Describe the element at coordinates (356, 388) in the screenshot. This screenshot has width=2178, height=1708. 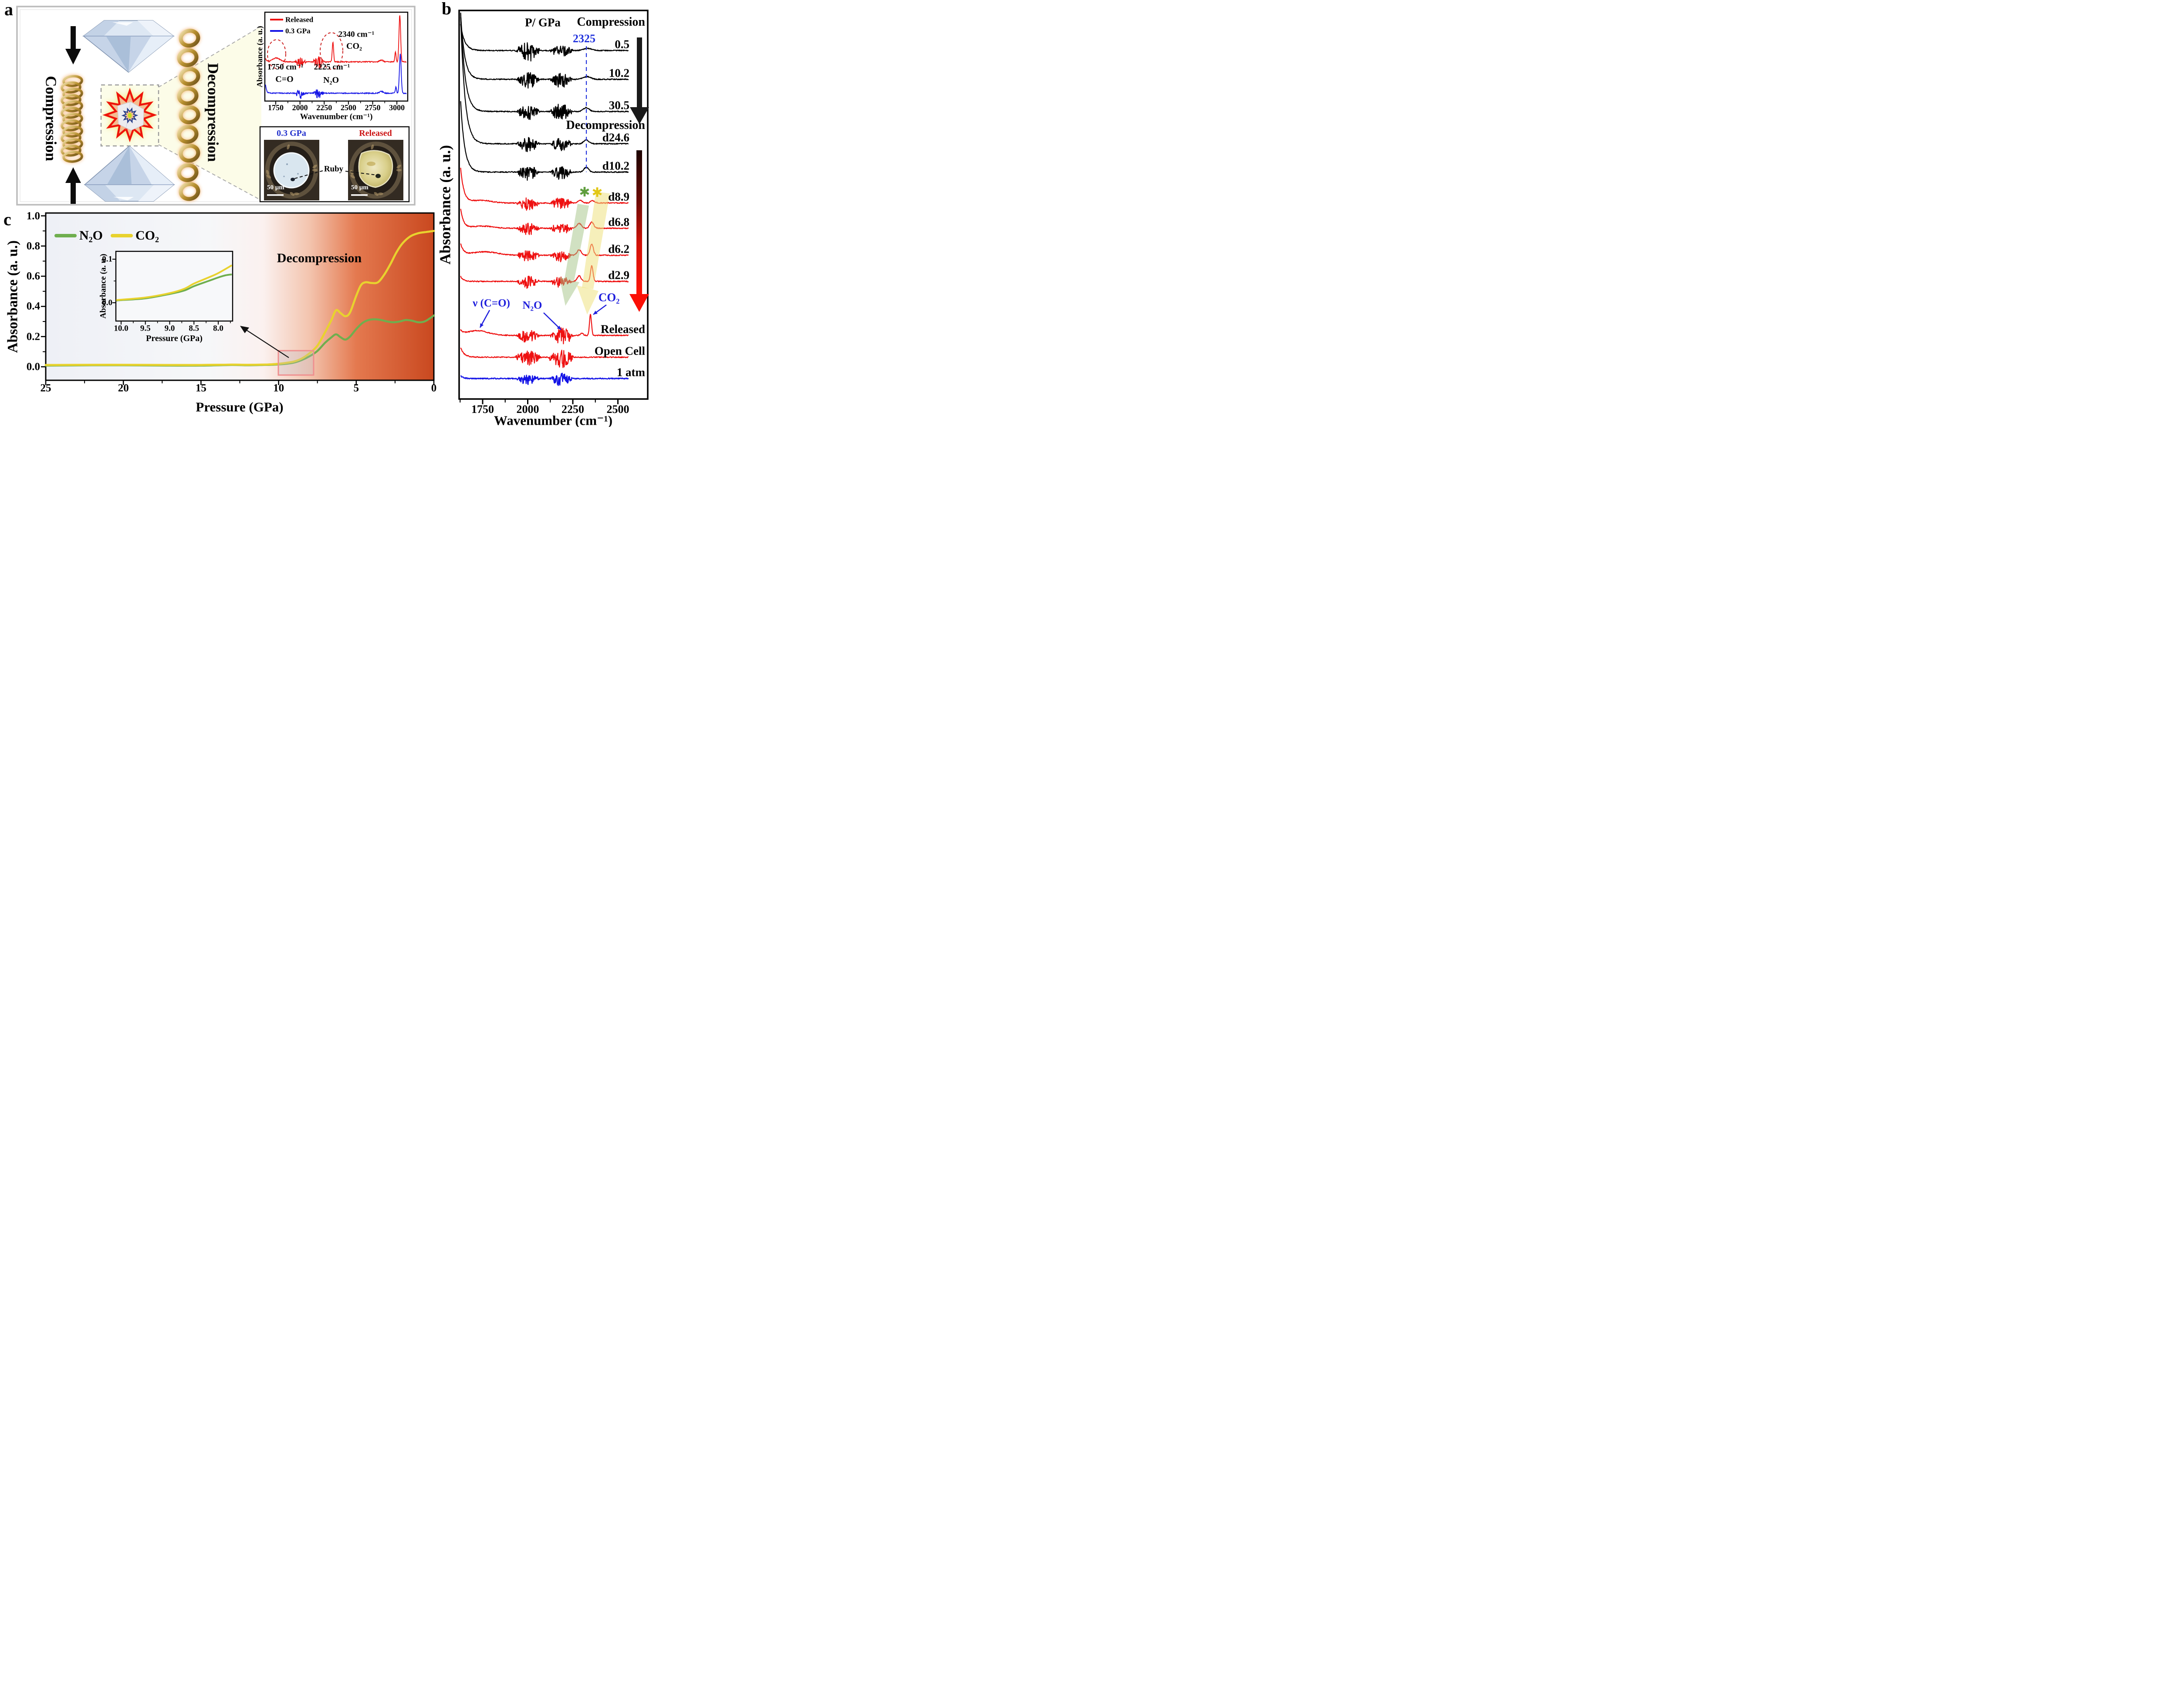
I see `c-xtick: 5` at that location.